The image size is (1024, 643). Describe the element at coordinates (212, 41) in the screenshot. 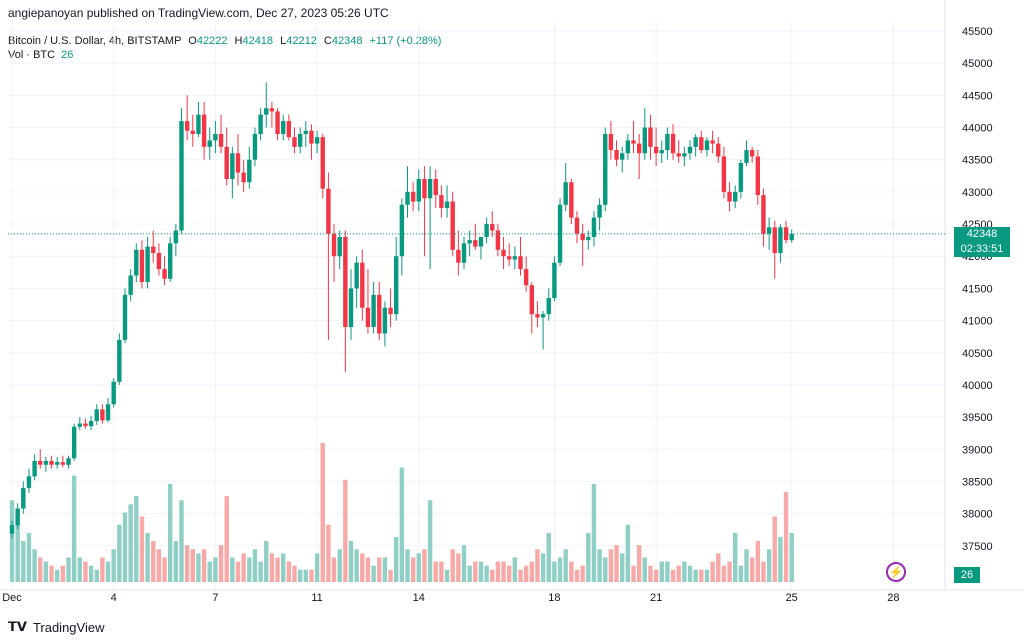

I see `open-value: 42222` at that location.